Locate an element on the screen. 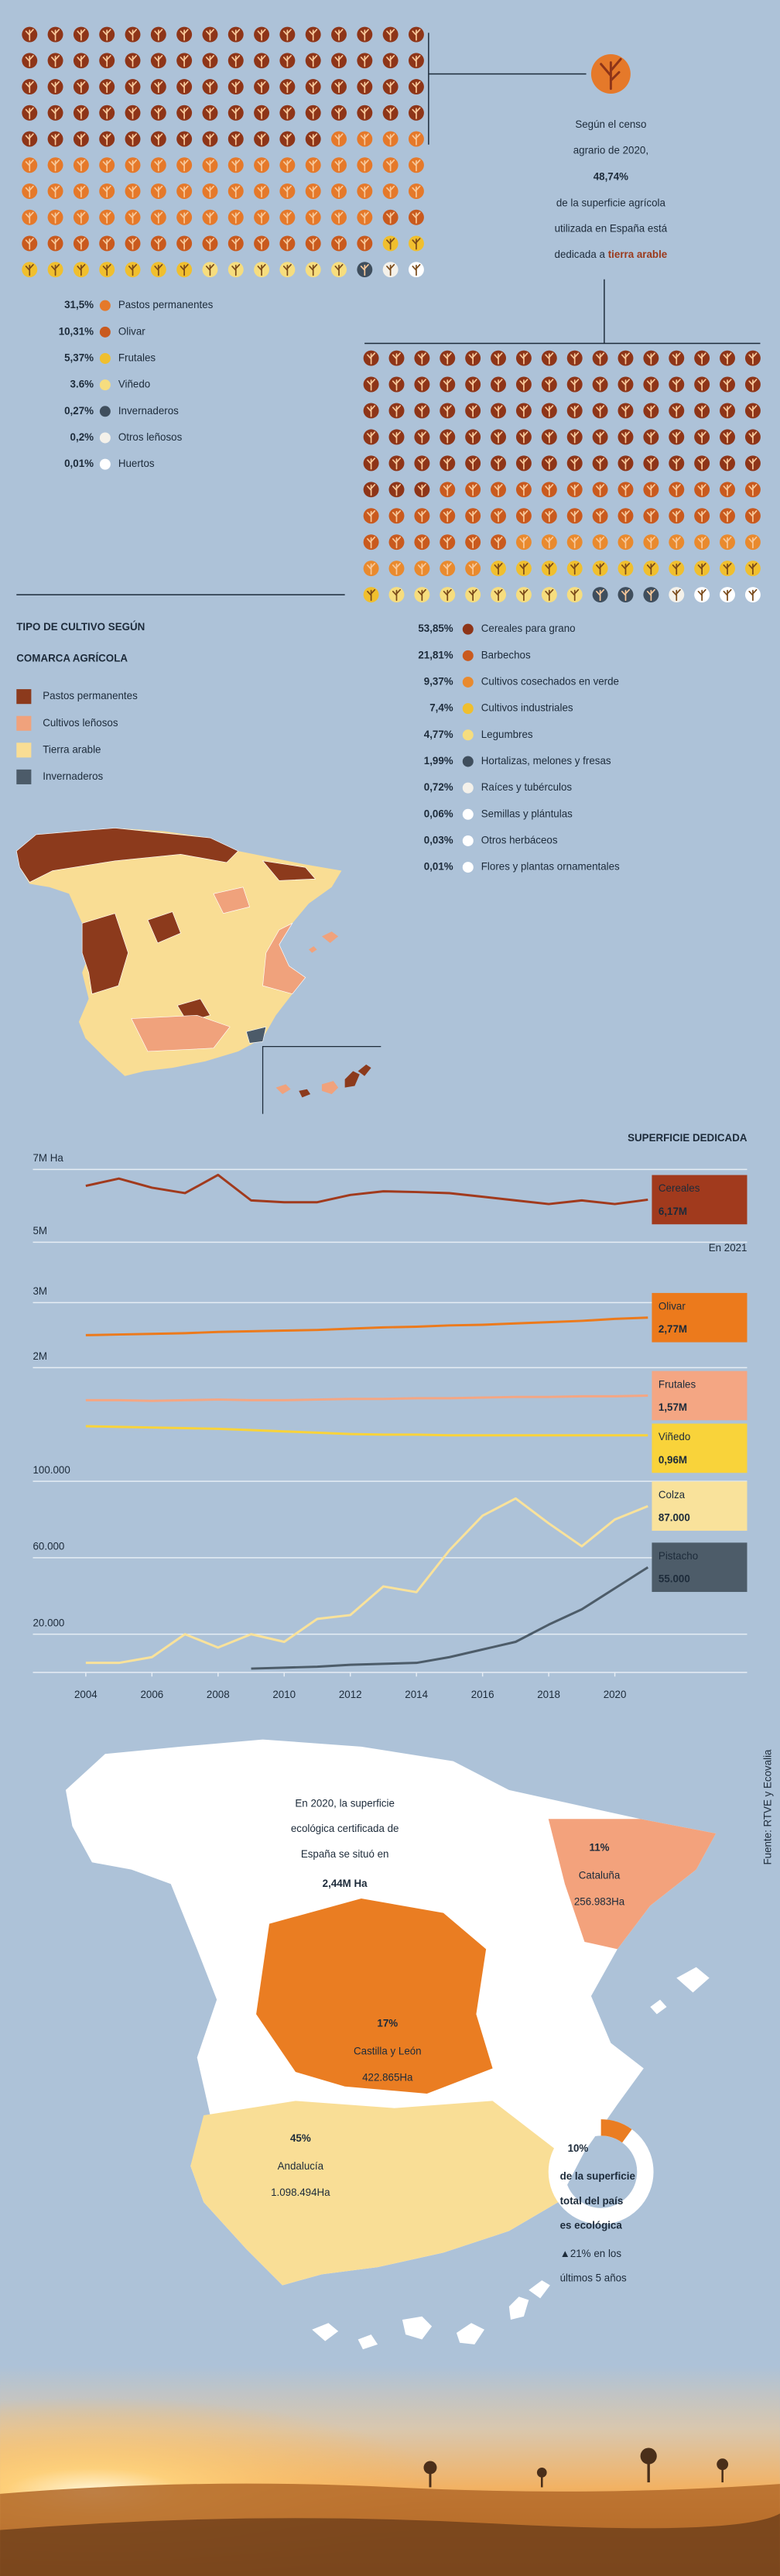 The height and width of the screenshot is (2576, 780). eco-total: 2,44M Ha is located at coordinates (345, 1883).